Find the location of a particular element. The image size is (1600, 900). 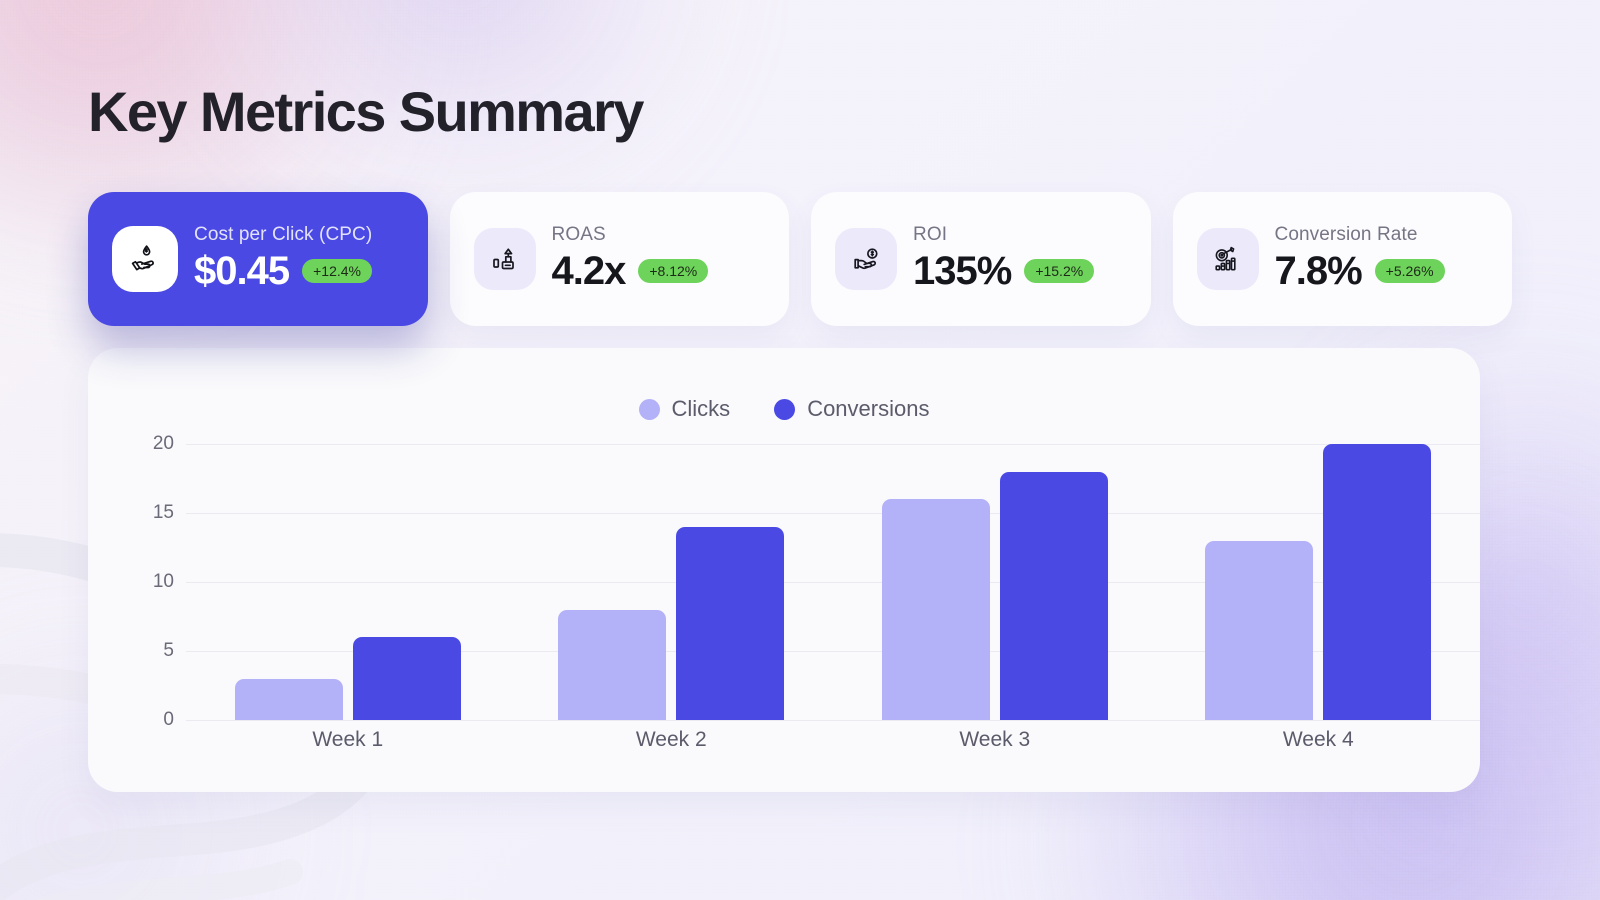

kpi-value-row: 4.2x +8.12% is located at coordinates (630, 271).